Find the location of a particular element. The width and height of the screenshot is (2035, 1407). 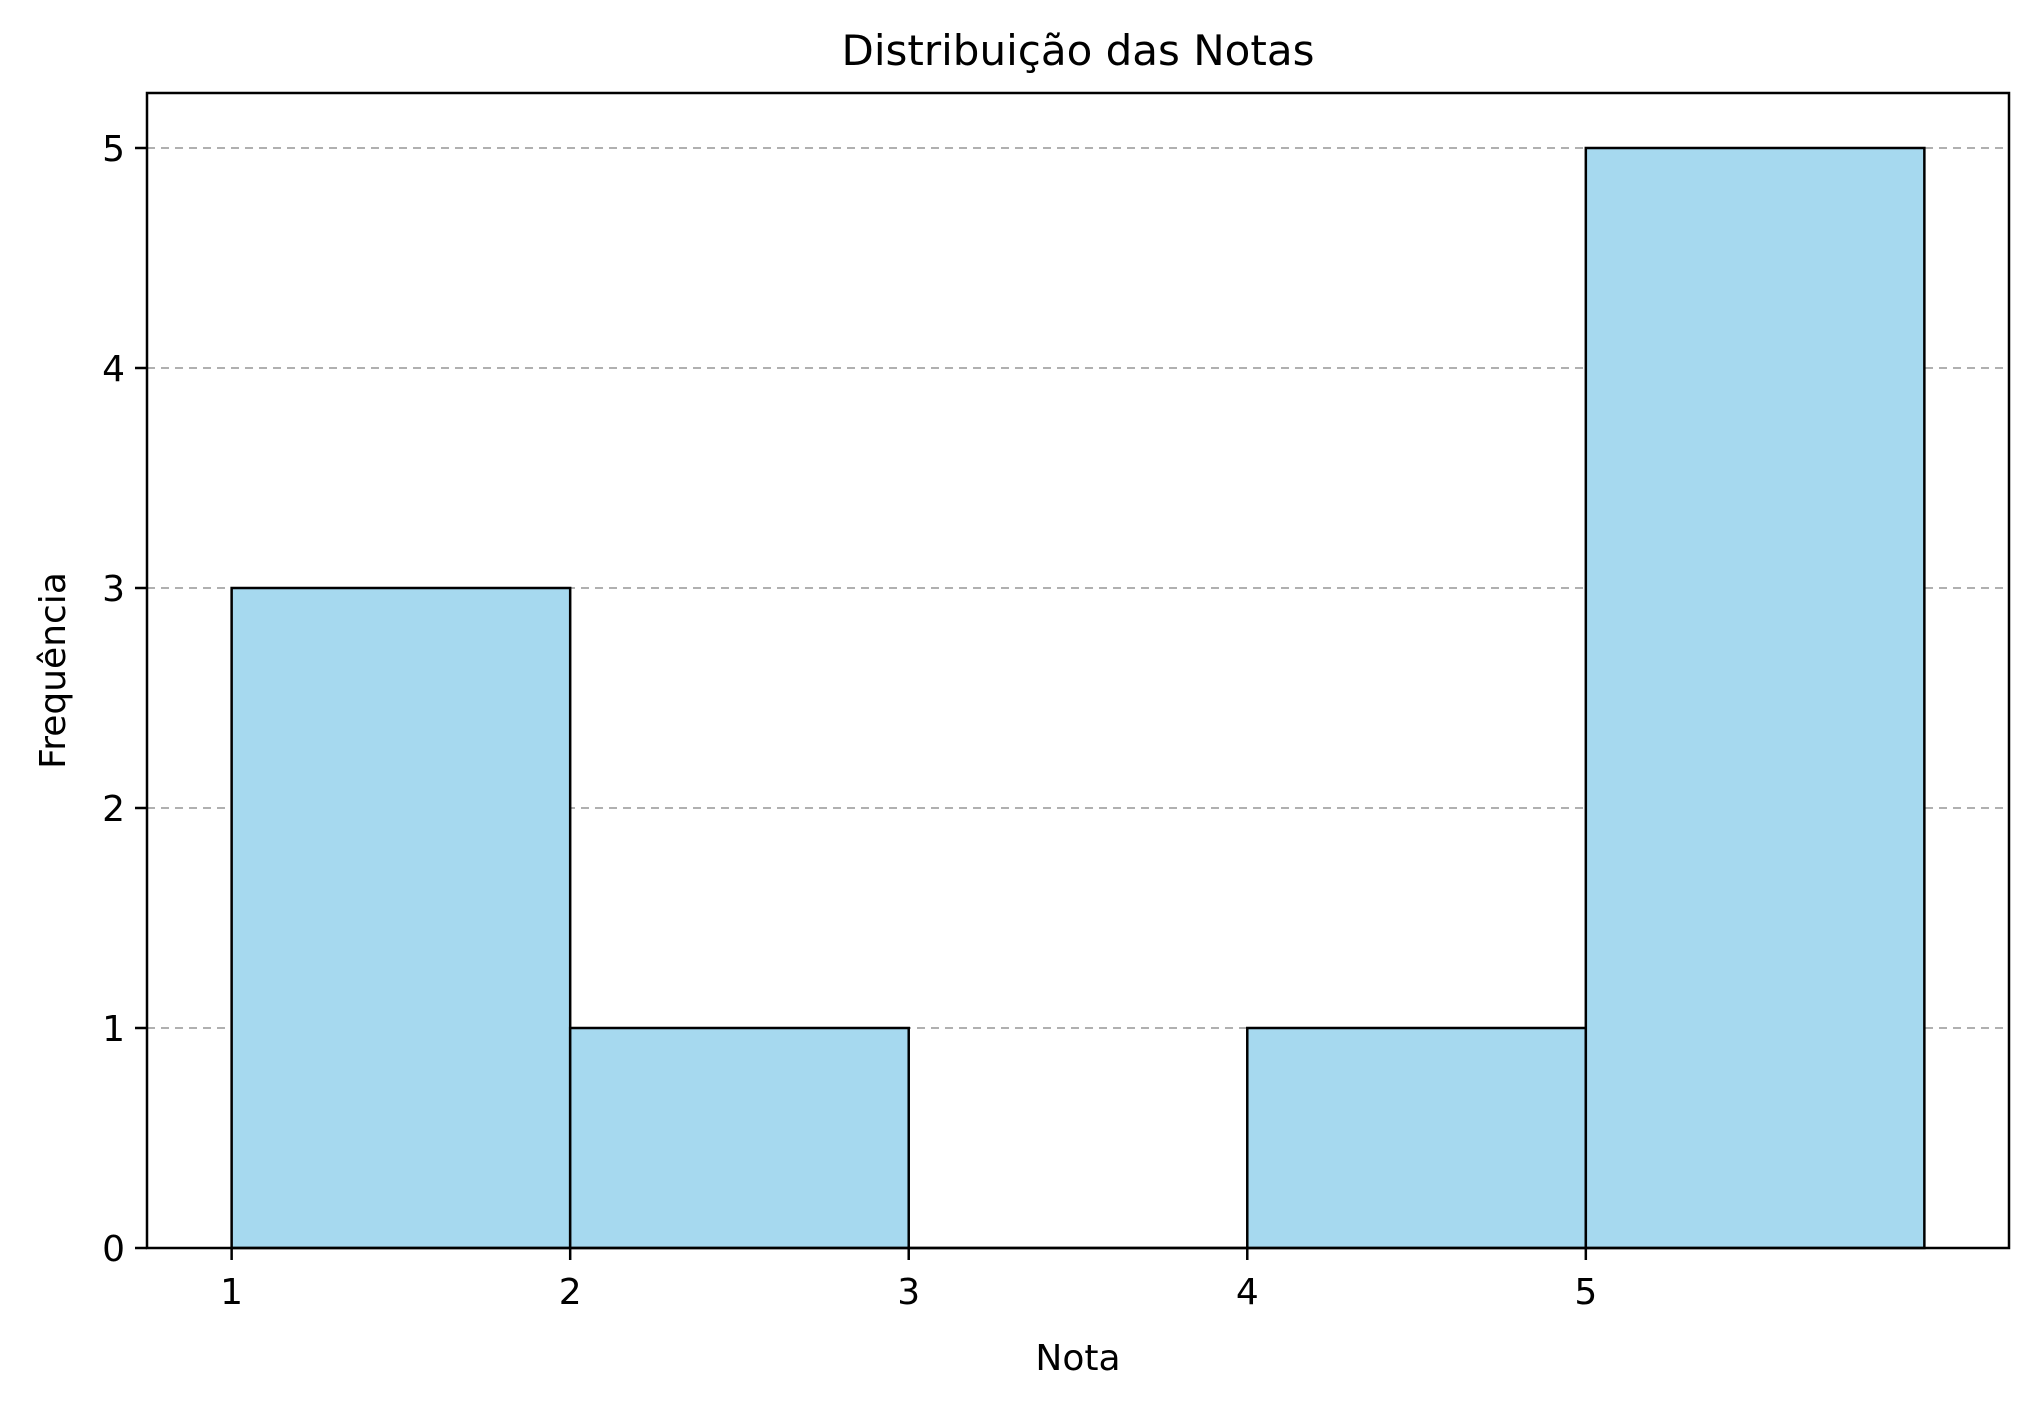

y-tick-label: 1 is located at coordinates (113, 1029).